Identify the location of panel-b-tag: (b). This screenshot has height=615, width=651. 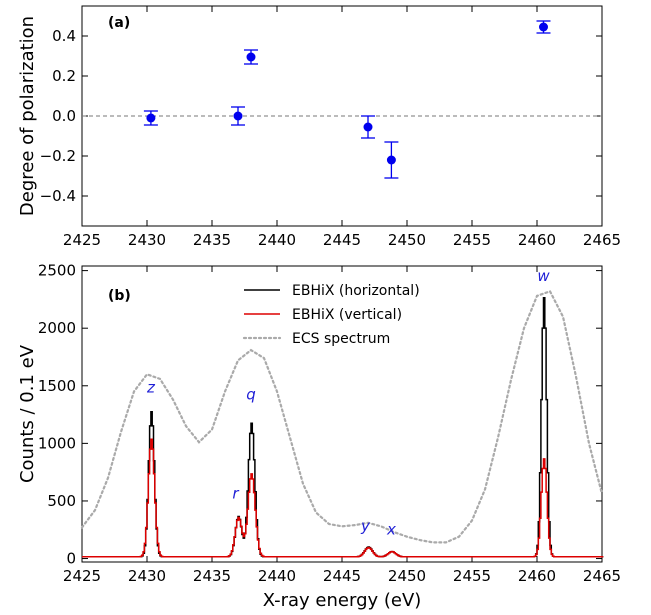
(119, 296).